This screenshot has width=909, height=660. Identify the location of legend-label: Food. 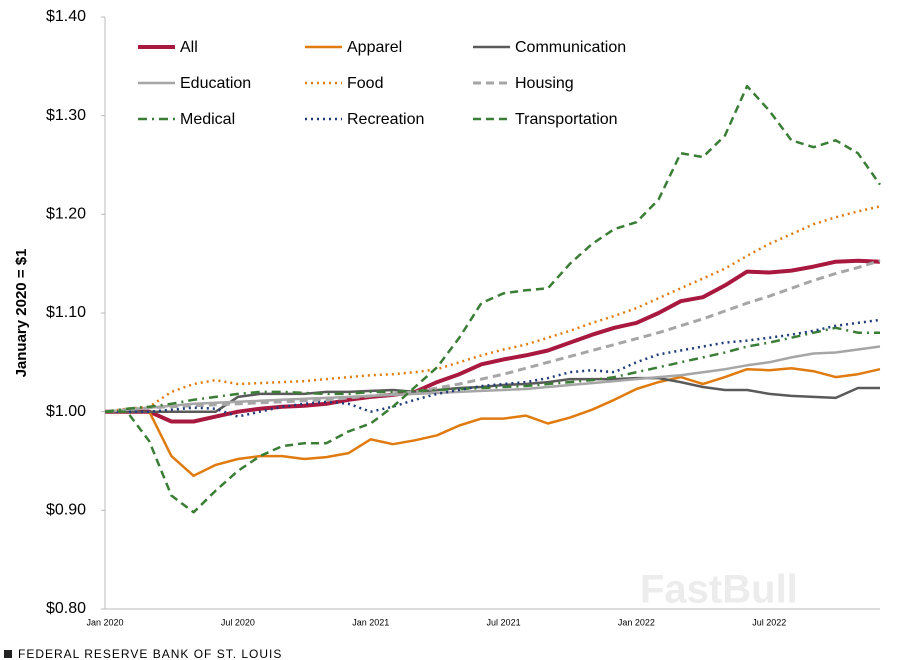
(365, 83).